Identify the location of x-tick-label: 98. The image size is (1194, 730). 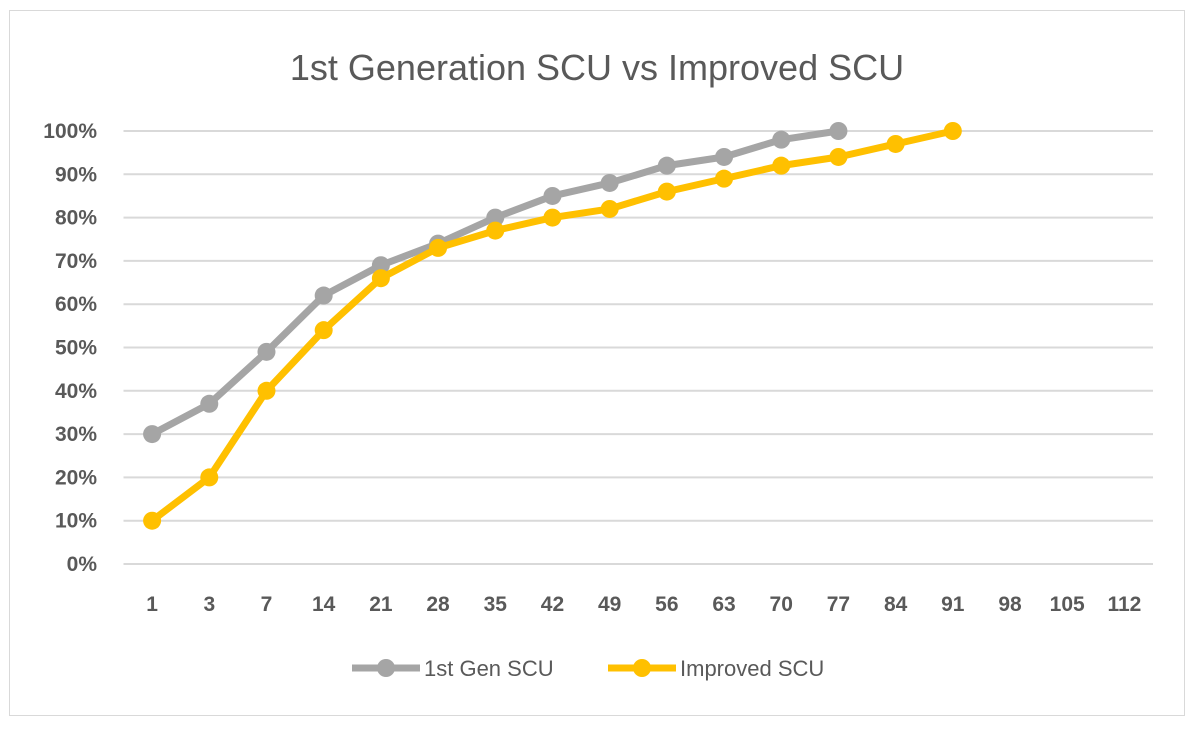
(1010, 604).